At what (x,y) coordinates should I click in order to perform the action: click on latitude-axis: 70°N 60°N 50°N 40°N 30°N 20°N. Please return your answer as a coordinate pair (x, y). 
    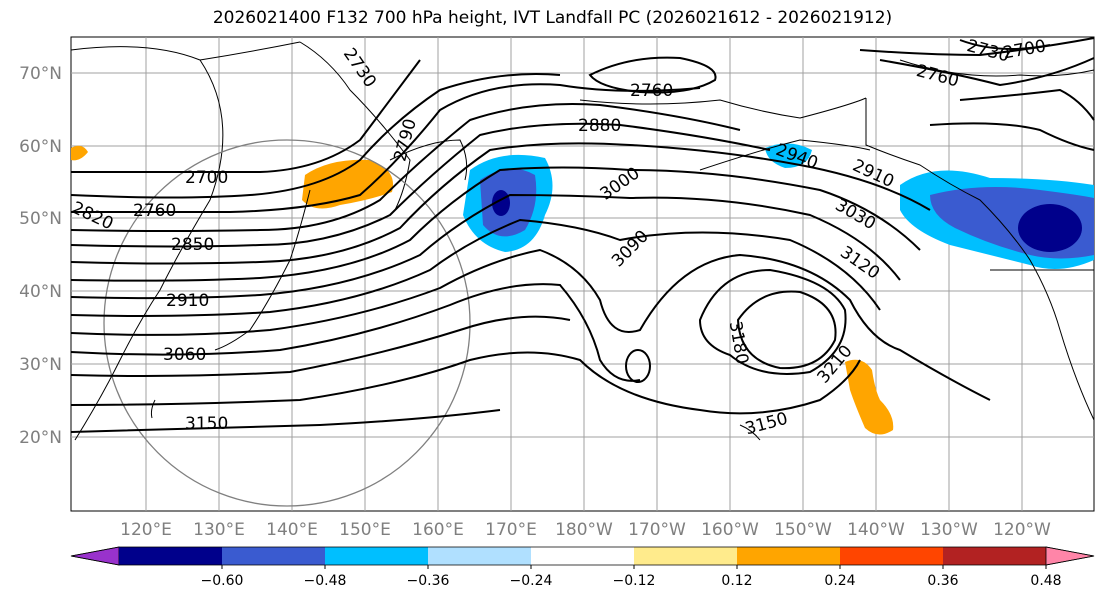
    Looking at the image, I should click on (40, 256).